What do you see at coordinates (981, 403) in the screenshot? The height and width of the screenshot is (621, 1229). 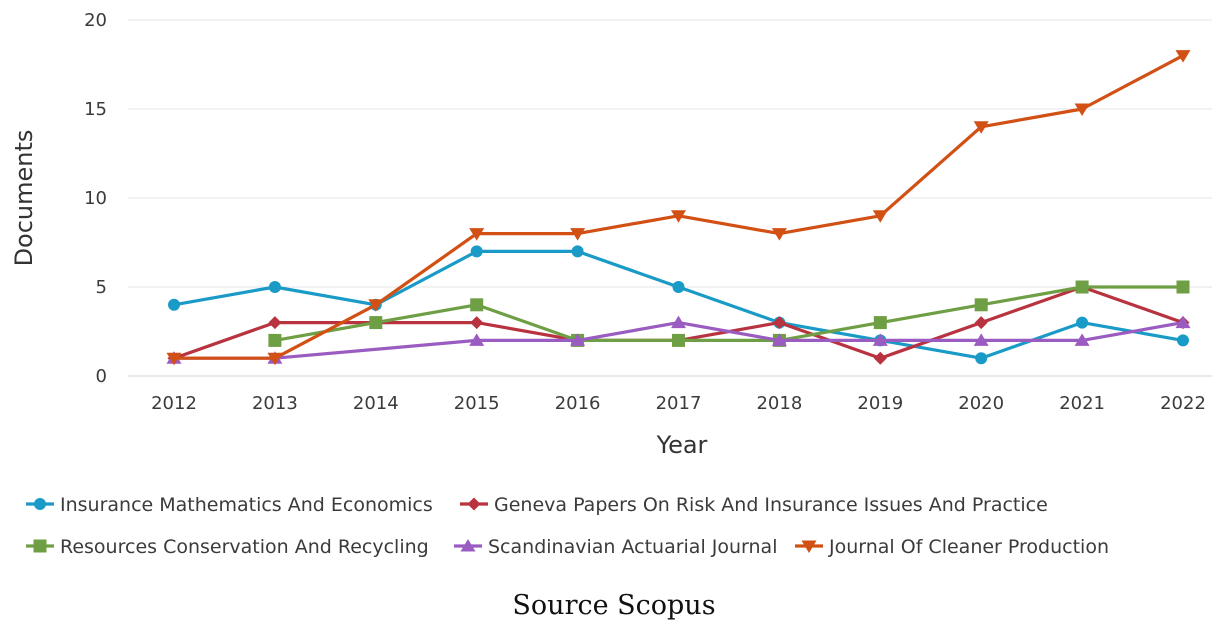 I see `x-tick-label: 2020` at bounding box center [981, 403].